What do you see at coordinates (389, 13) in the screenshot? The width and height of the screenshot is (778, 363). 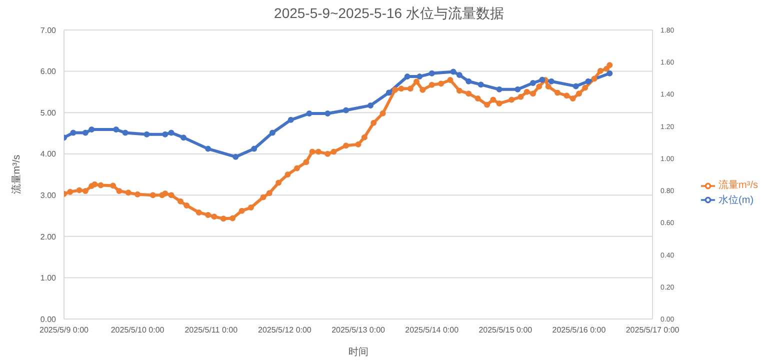 I see `chart-title: 2025-5-9~2025-5-16 水位与流量数据` at bounding box center [389, 13].